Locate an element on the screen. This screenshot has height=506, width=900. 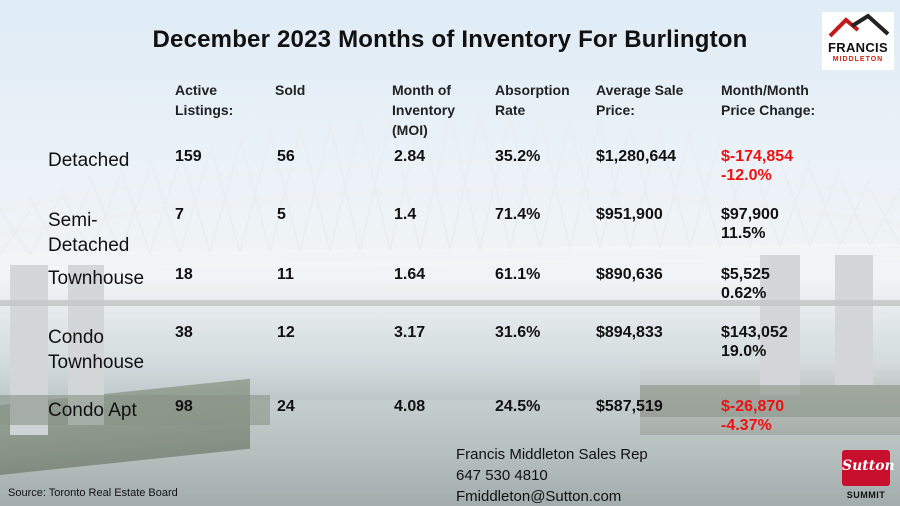
source-note: Source: Toronto Real Estate Board is located at coordinates (93, 493).